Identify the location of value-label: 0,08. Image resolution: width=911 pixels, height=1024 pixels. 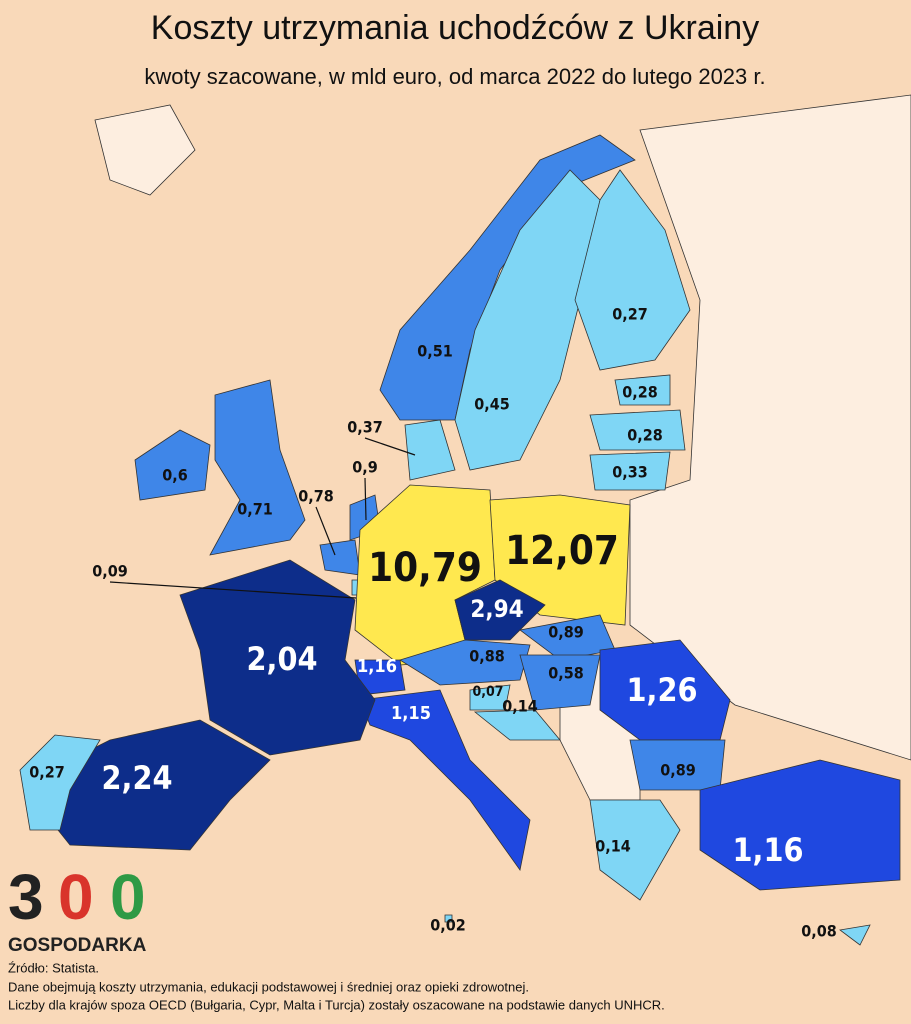
(819, 931).